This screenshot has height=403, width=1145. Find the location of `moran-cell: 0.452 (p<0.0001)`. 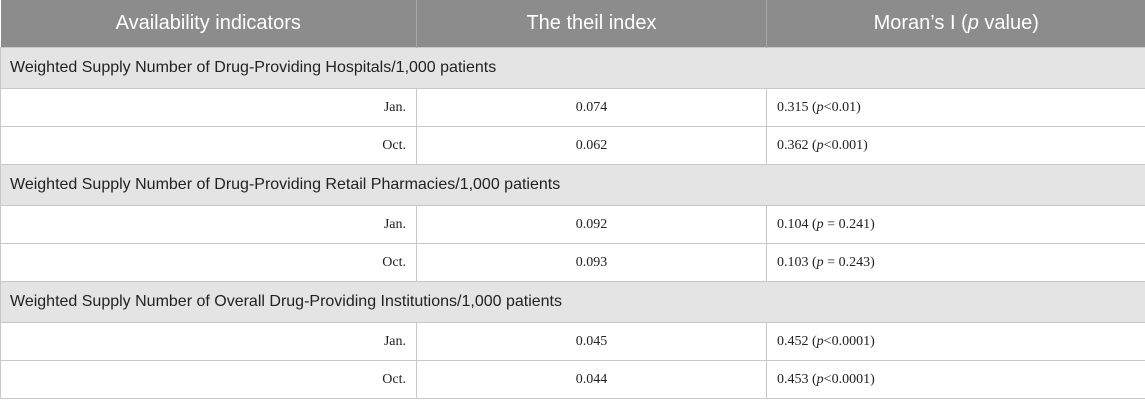

moran-cell: 0.452 (p<0.0001) is located at coordinates (955, 341).